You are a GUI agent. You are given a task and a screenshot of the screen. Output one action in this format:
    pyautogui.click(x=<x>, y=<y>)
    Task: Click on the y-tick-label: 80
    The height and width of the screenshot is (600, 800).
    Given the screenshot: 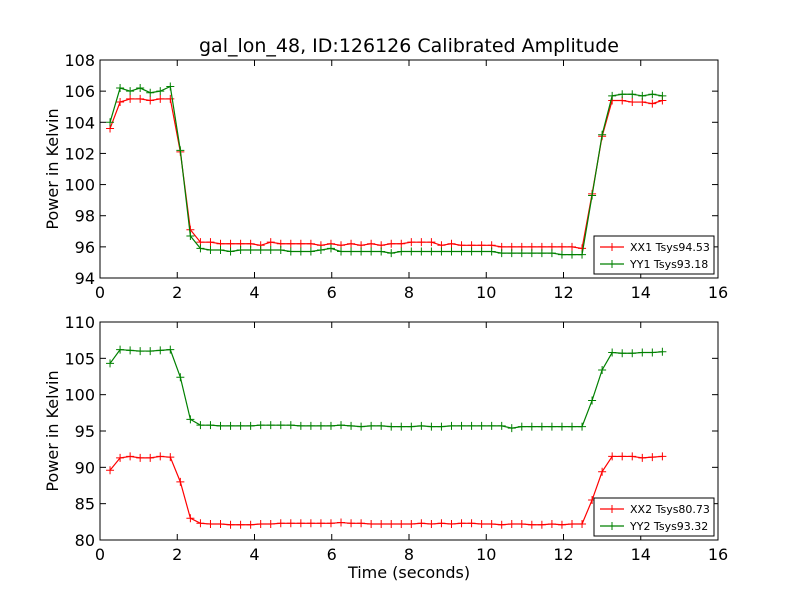 What is the action you would take?
    pyautogui.click(x=85, y=540)
    